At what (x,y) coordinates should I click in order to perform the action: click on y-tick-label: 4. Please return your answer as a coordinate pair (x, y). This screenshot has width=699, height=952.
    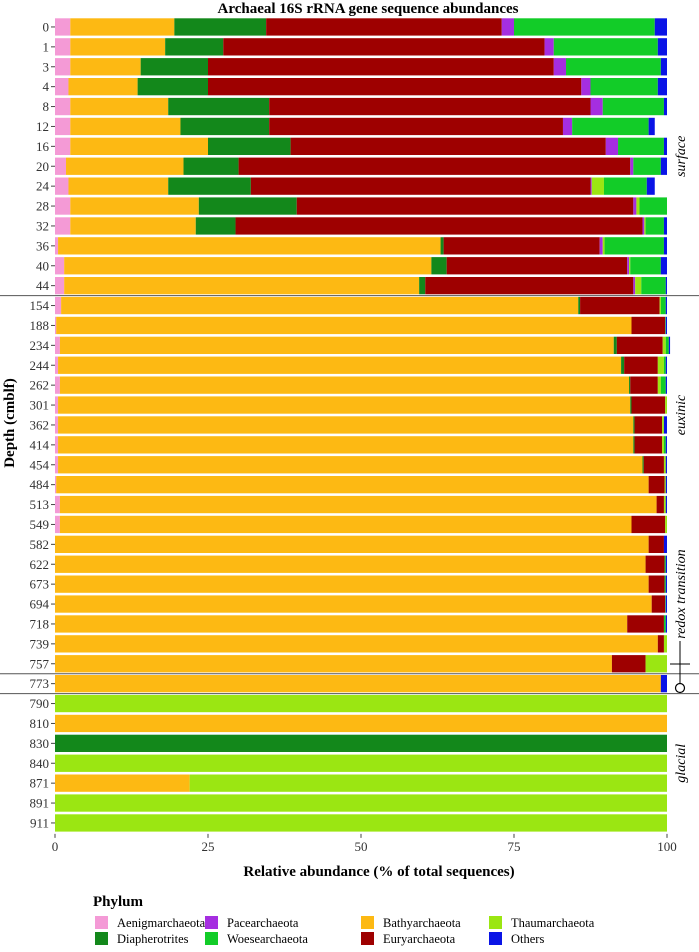
    Looking at the image, I should click on (46, 86).